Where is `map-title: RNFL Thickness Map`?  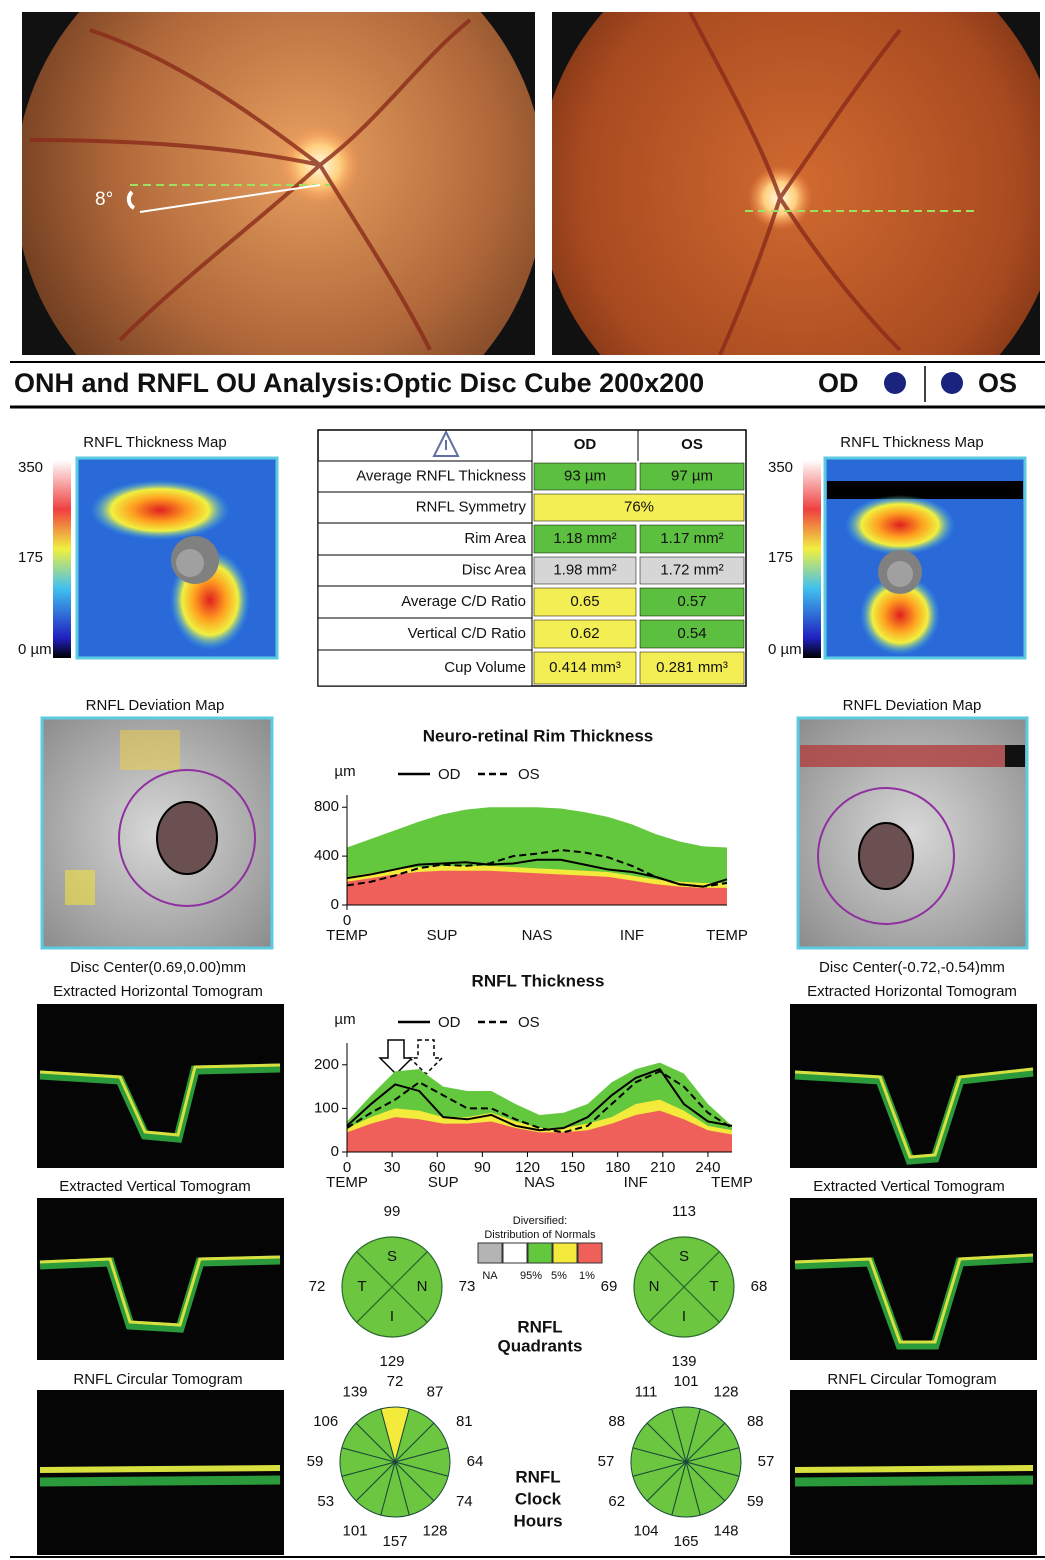 map-title: RNFL Thickness Map is located at coordinates (154, 442).